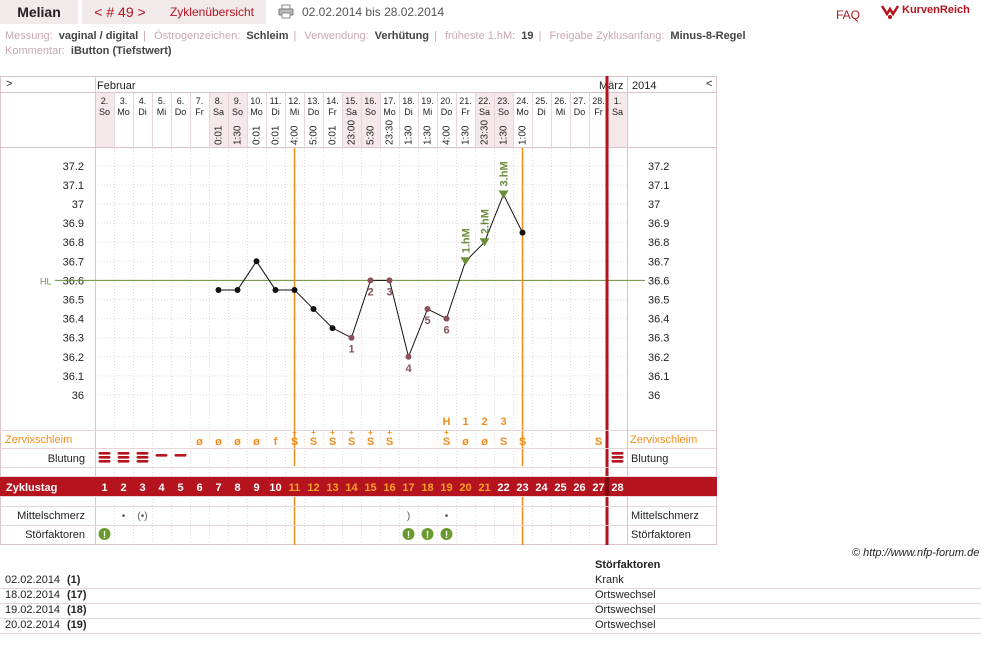 The width and height of the screenshot is (981, 664). I want to click on day-date: 12., so click(294, 101).